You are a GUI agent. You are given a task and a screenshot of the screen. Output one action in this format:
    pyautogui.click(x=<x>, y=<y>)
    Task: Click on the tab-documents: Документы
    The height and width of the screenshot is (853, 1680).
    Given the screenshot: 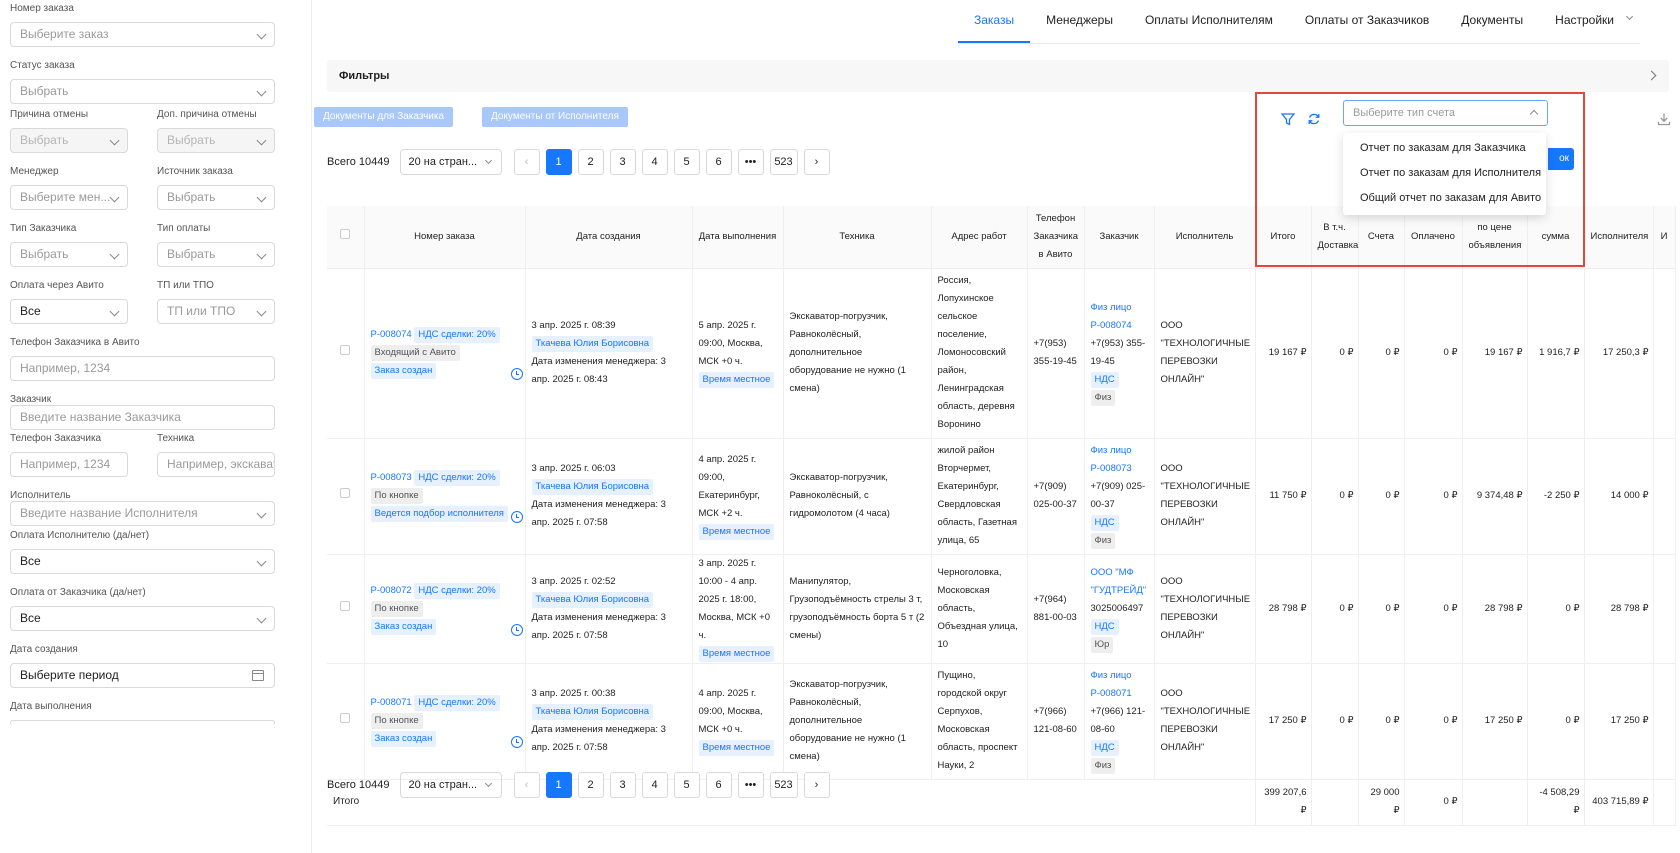 What is the action you would take?
    pyautogui.click(x=1492, y=20)
    